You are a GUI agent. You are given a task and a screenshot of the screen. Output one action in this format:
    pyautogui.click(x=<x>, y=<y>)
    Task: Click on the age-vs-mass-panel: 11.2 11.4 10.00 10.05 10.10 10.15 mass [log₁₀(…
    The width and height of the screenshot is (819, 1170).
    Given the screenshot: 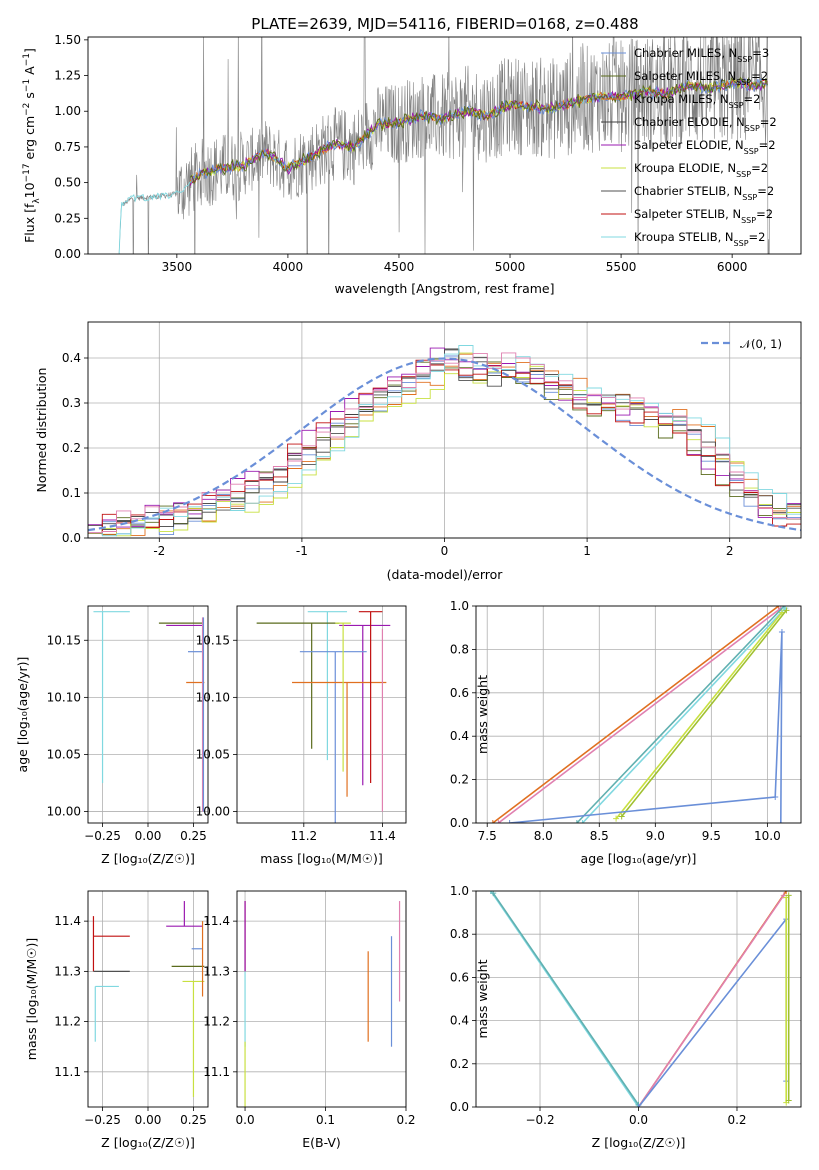 What is the action you would take?
    pyautogui.click(x=301, y=735)
    